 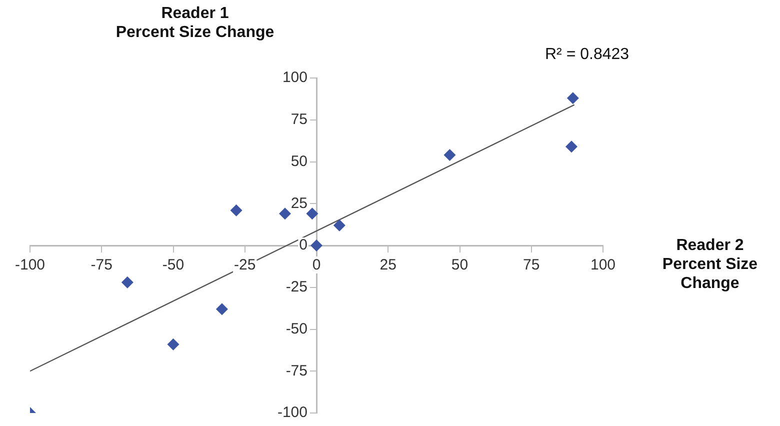 I want to click on y-tick-label: 50, so click(x=299, y=161).